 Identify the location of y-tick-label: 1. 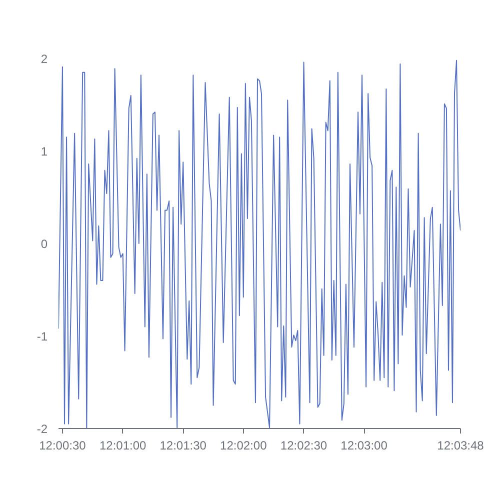
(44, 151).